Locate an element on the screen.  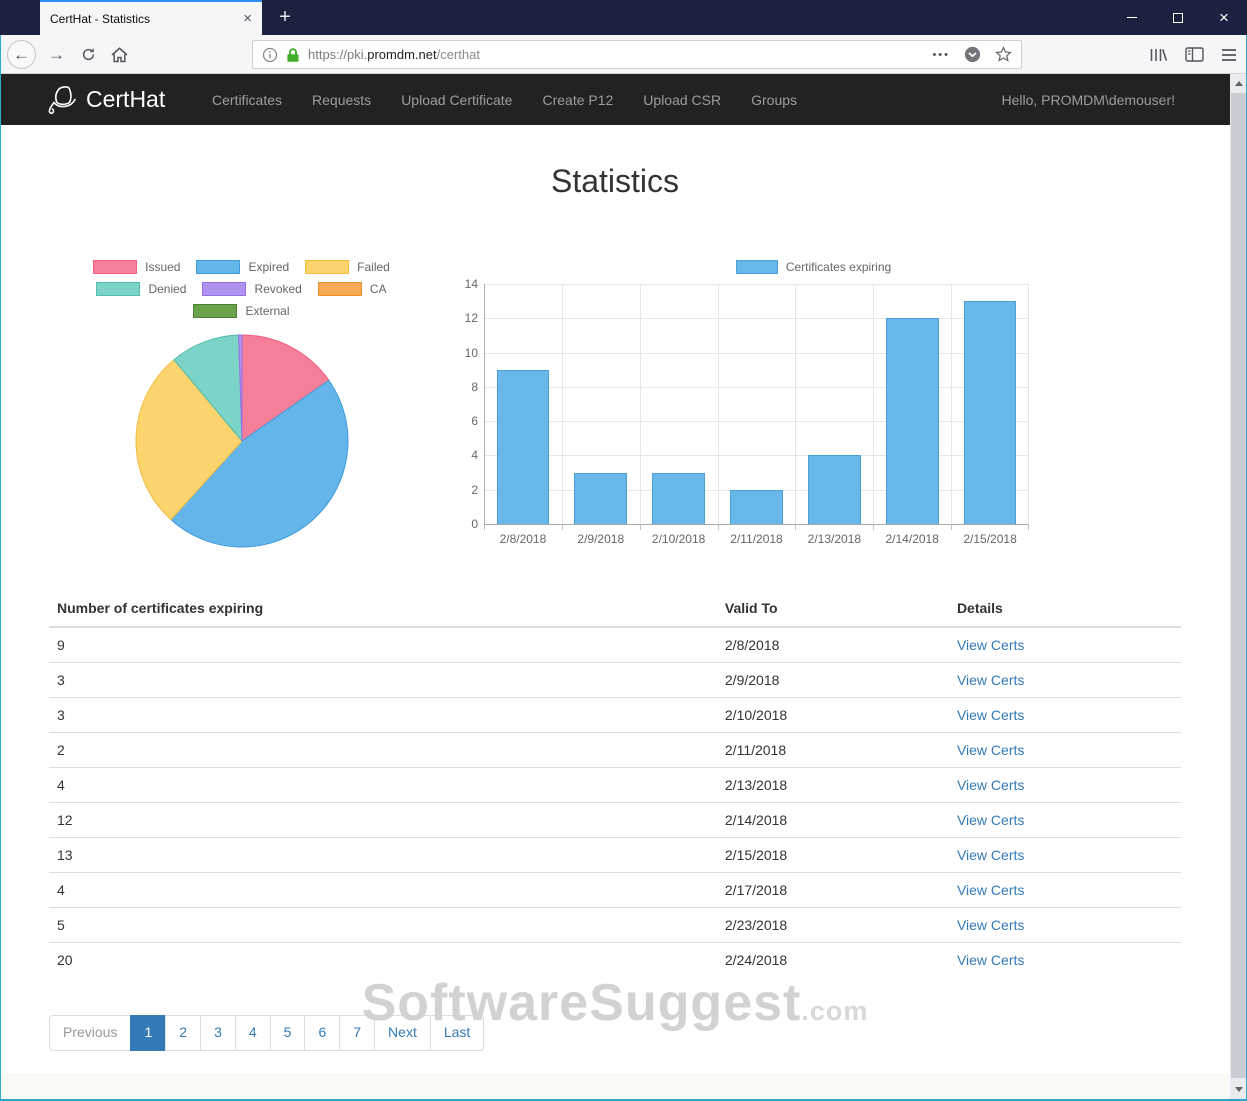
secure-lock-icon is located at coordinates (293, 55).